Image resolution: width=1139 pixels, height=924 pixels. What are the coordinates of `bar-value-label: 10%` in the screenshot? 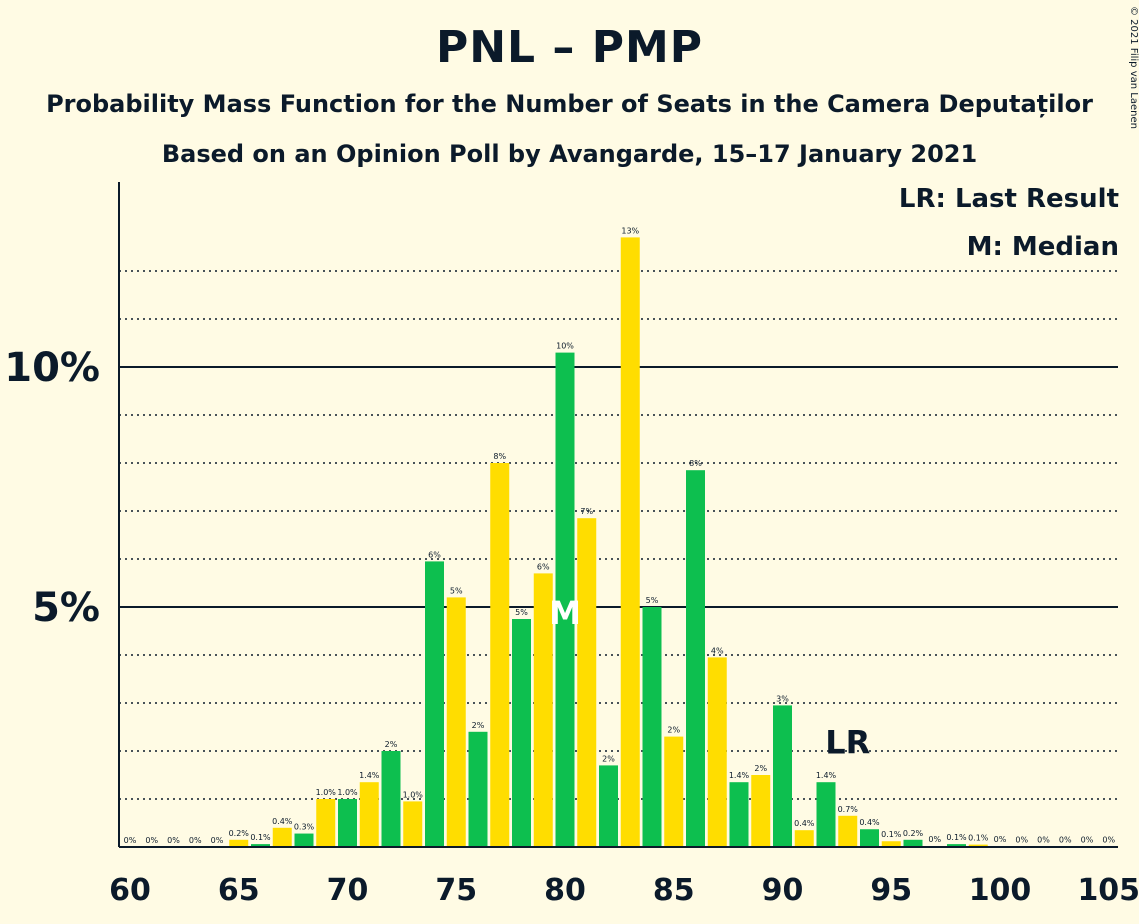 It's located at (565, 346).